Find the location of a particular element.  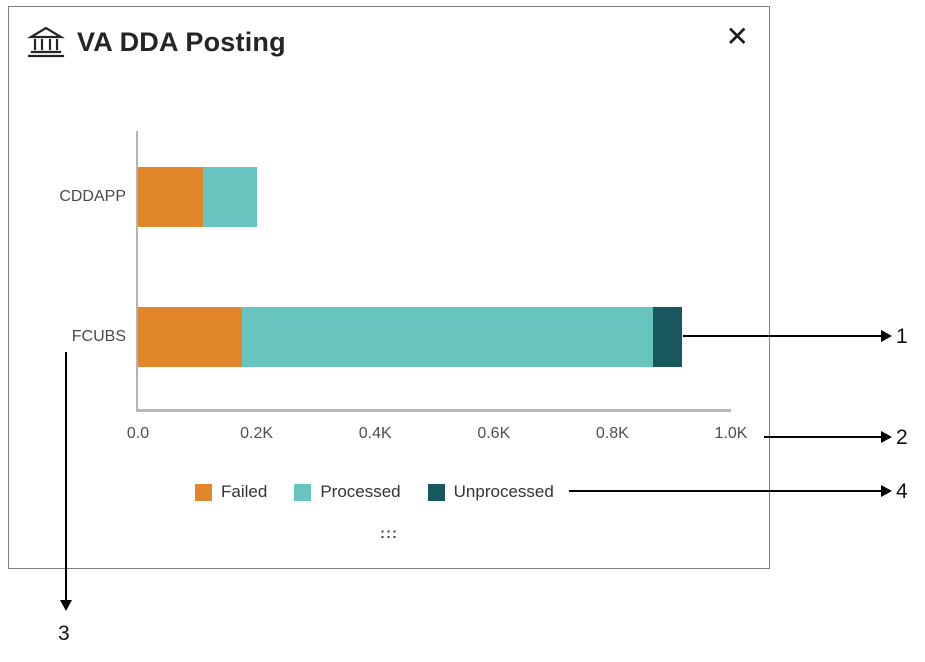

category-label-fcubs: FCUBS is located at coordinates (98, 336).